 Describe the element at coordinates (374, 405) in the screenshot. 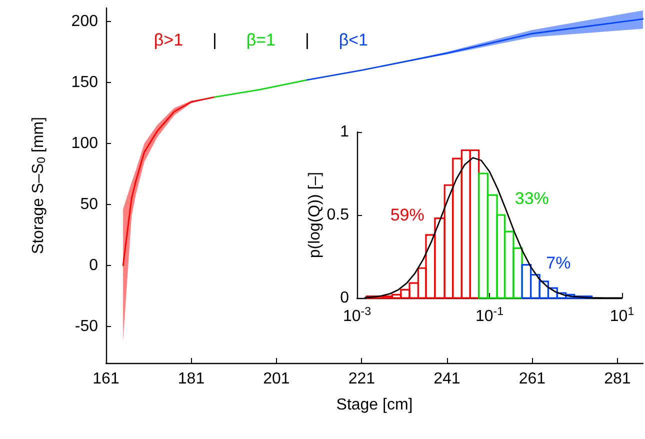

I see `x-axis-title: Stage [cm]` at that location.